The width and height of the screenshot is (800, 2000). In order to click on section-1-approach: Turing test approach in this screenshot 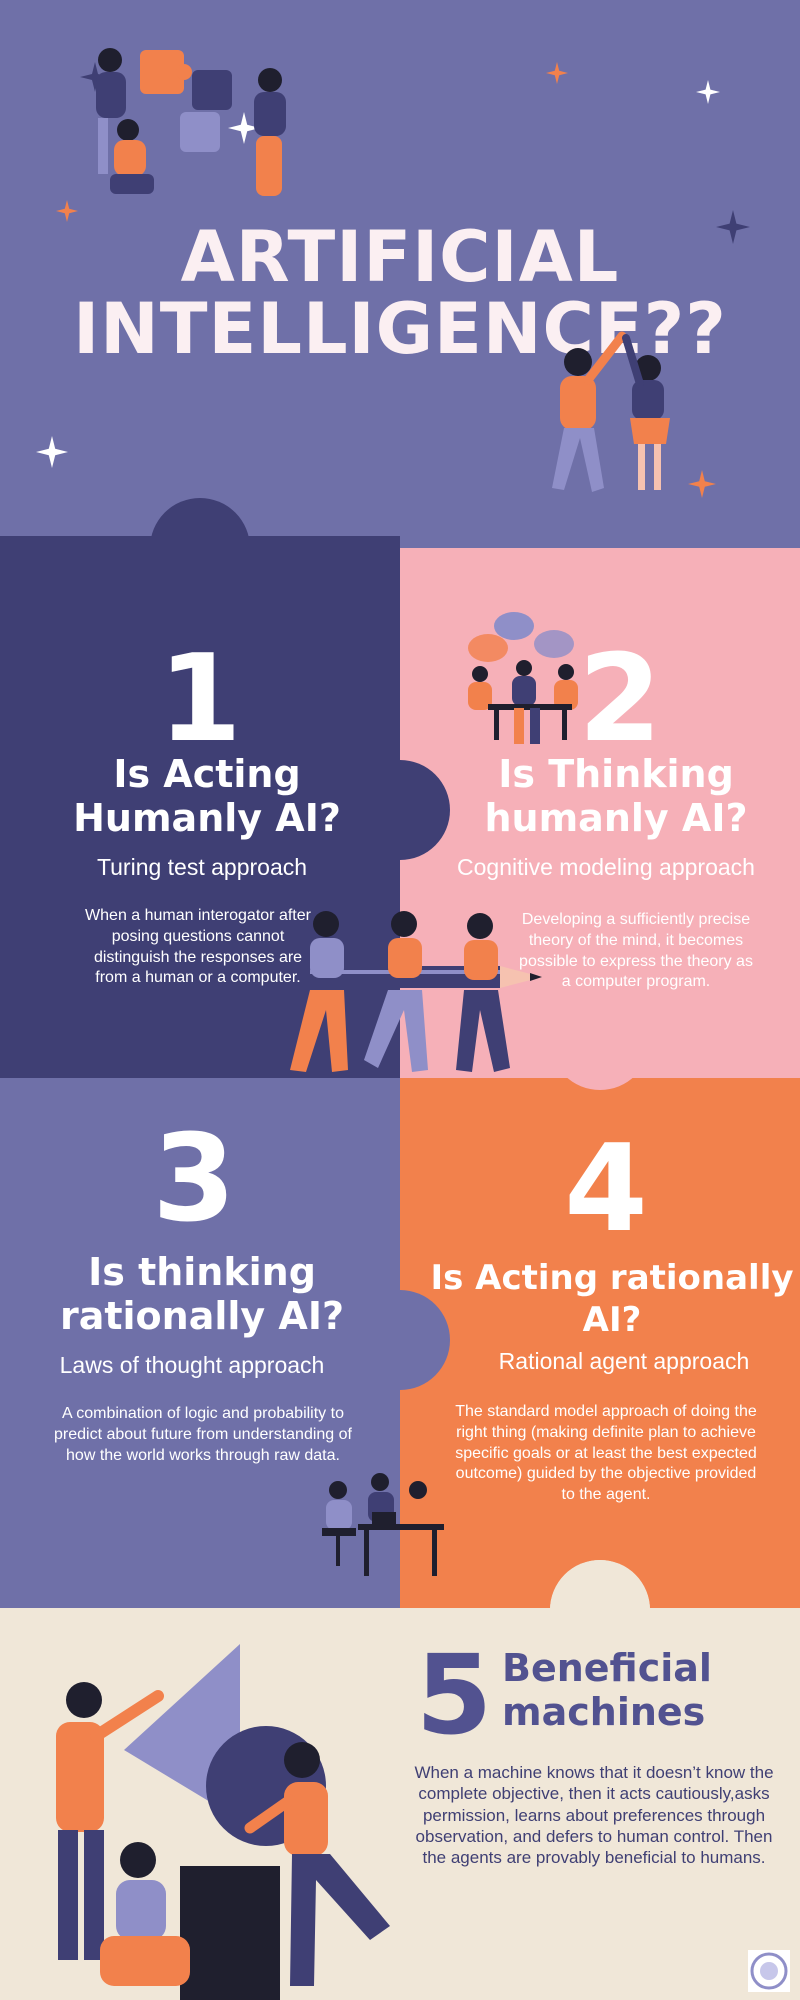, I will do `click(202, 867)`.